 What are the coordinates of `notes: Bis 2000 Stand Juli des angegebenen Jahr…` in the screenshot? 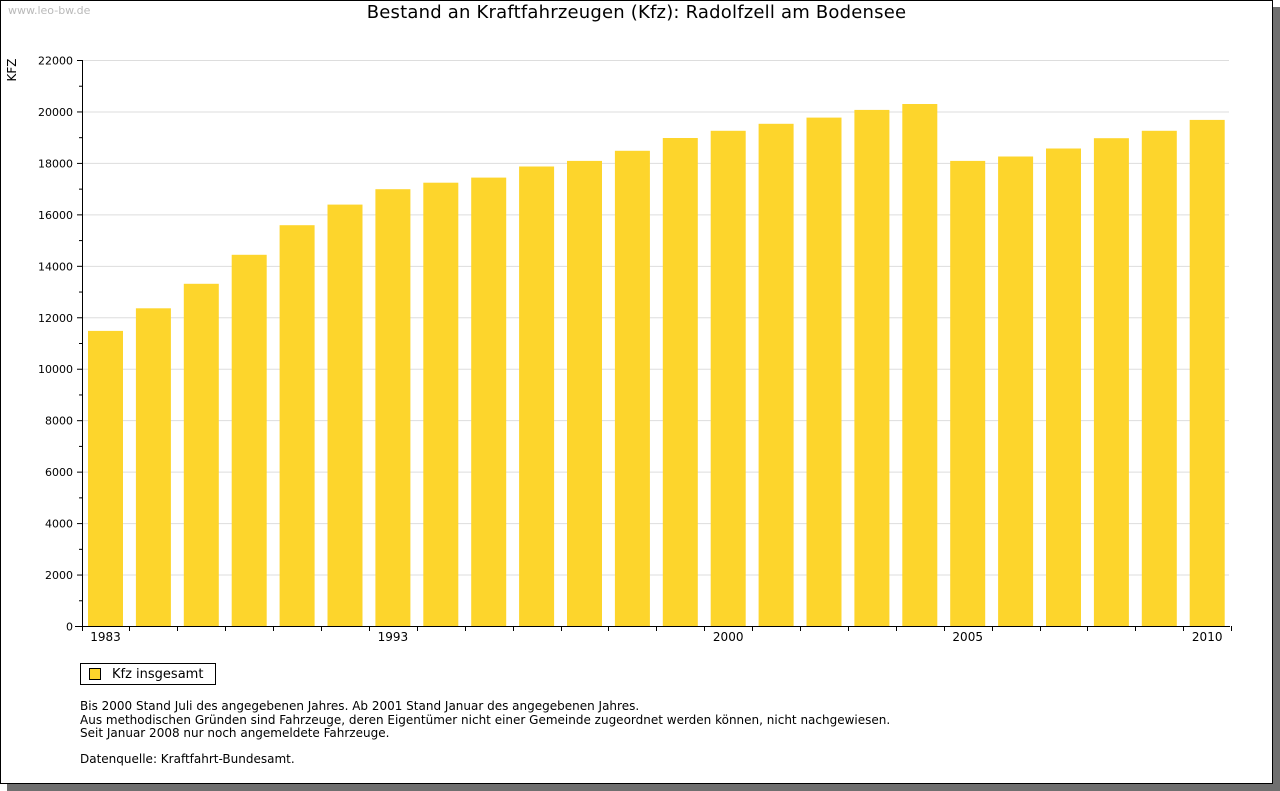 It's located at (485, 720).